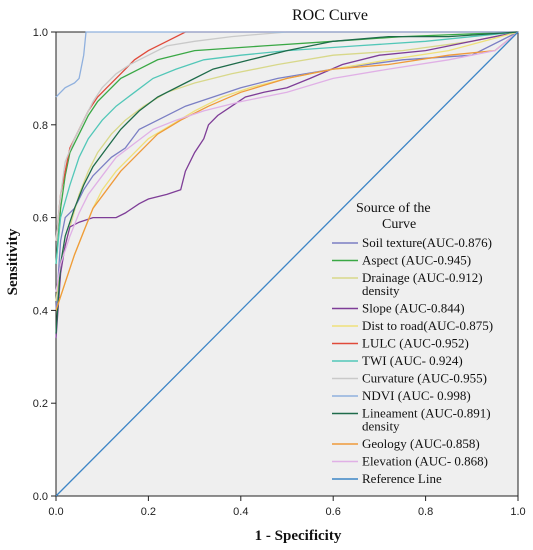  Describe the element at coordinates (427, 325) in the screenshot. I see `legend-label-4: Dist to road(AUC-0.875)` at that location.